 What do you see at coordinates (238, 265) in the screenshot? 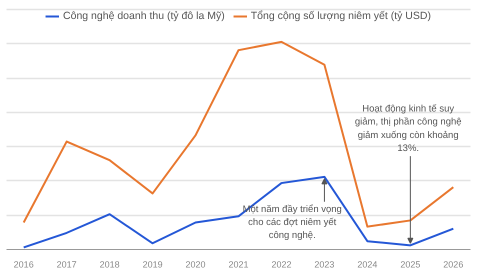
I see `x-tick-label: 2021` at bounding box center [238, 265].